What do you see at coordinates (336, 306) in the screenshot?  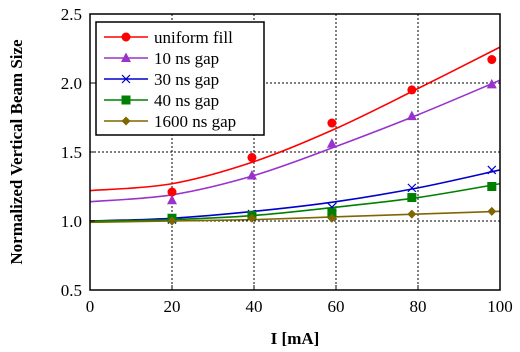 I see `x-tick-label: 60` at bounding box center [336, 306].